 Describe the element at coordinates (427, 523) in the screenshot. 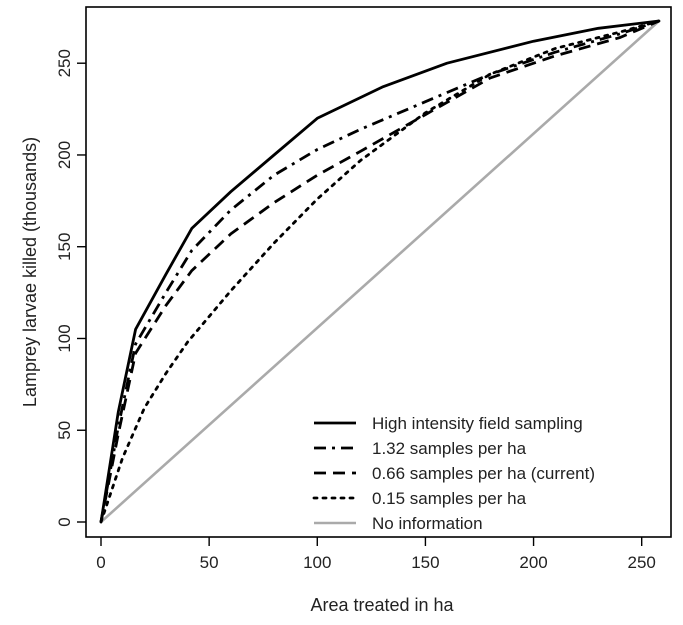

I see `legend-label-5: No information` at that location.